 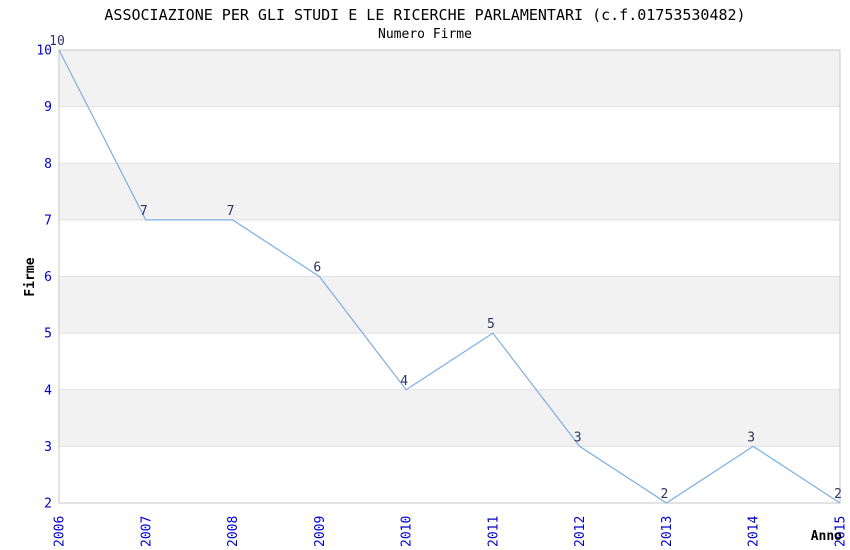 What do you see at coordinates (48, 277) in the screenshot?
I see `y-tick-label: 6` at bounding box center [48, 277].